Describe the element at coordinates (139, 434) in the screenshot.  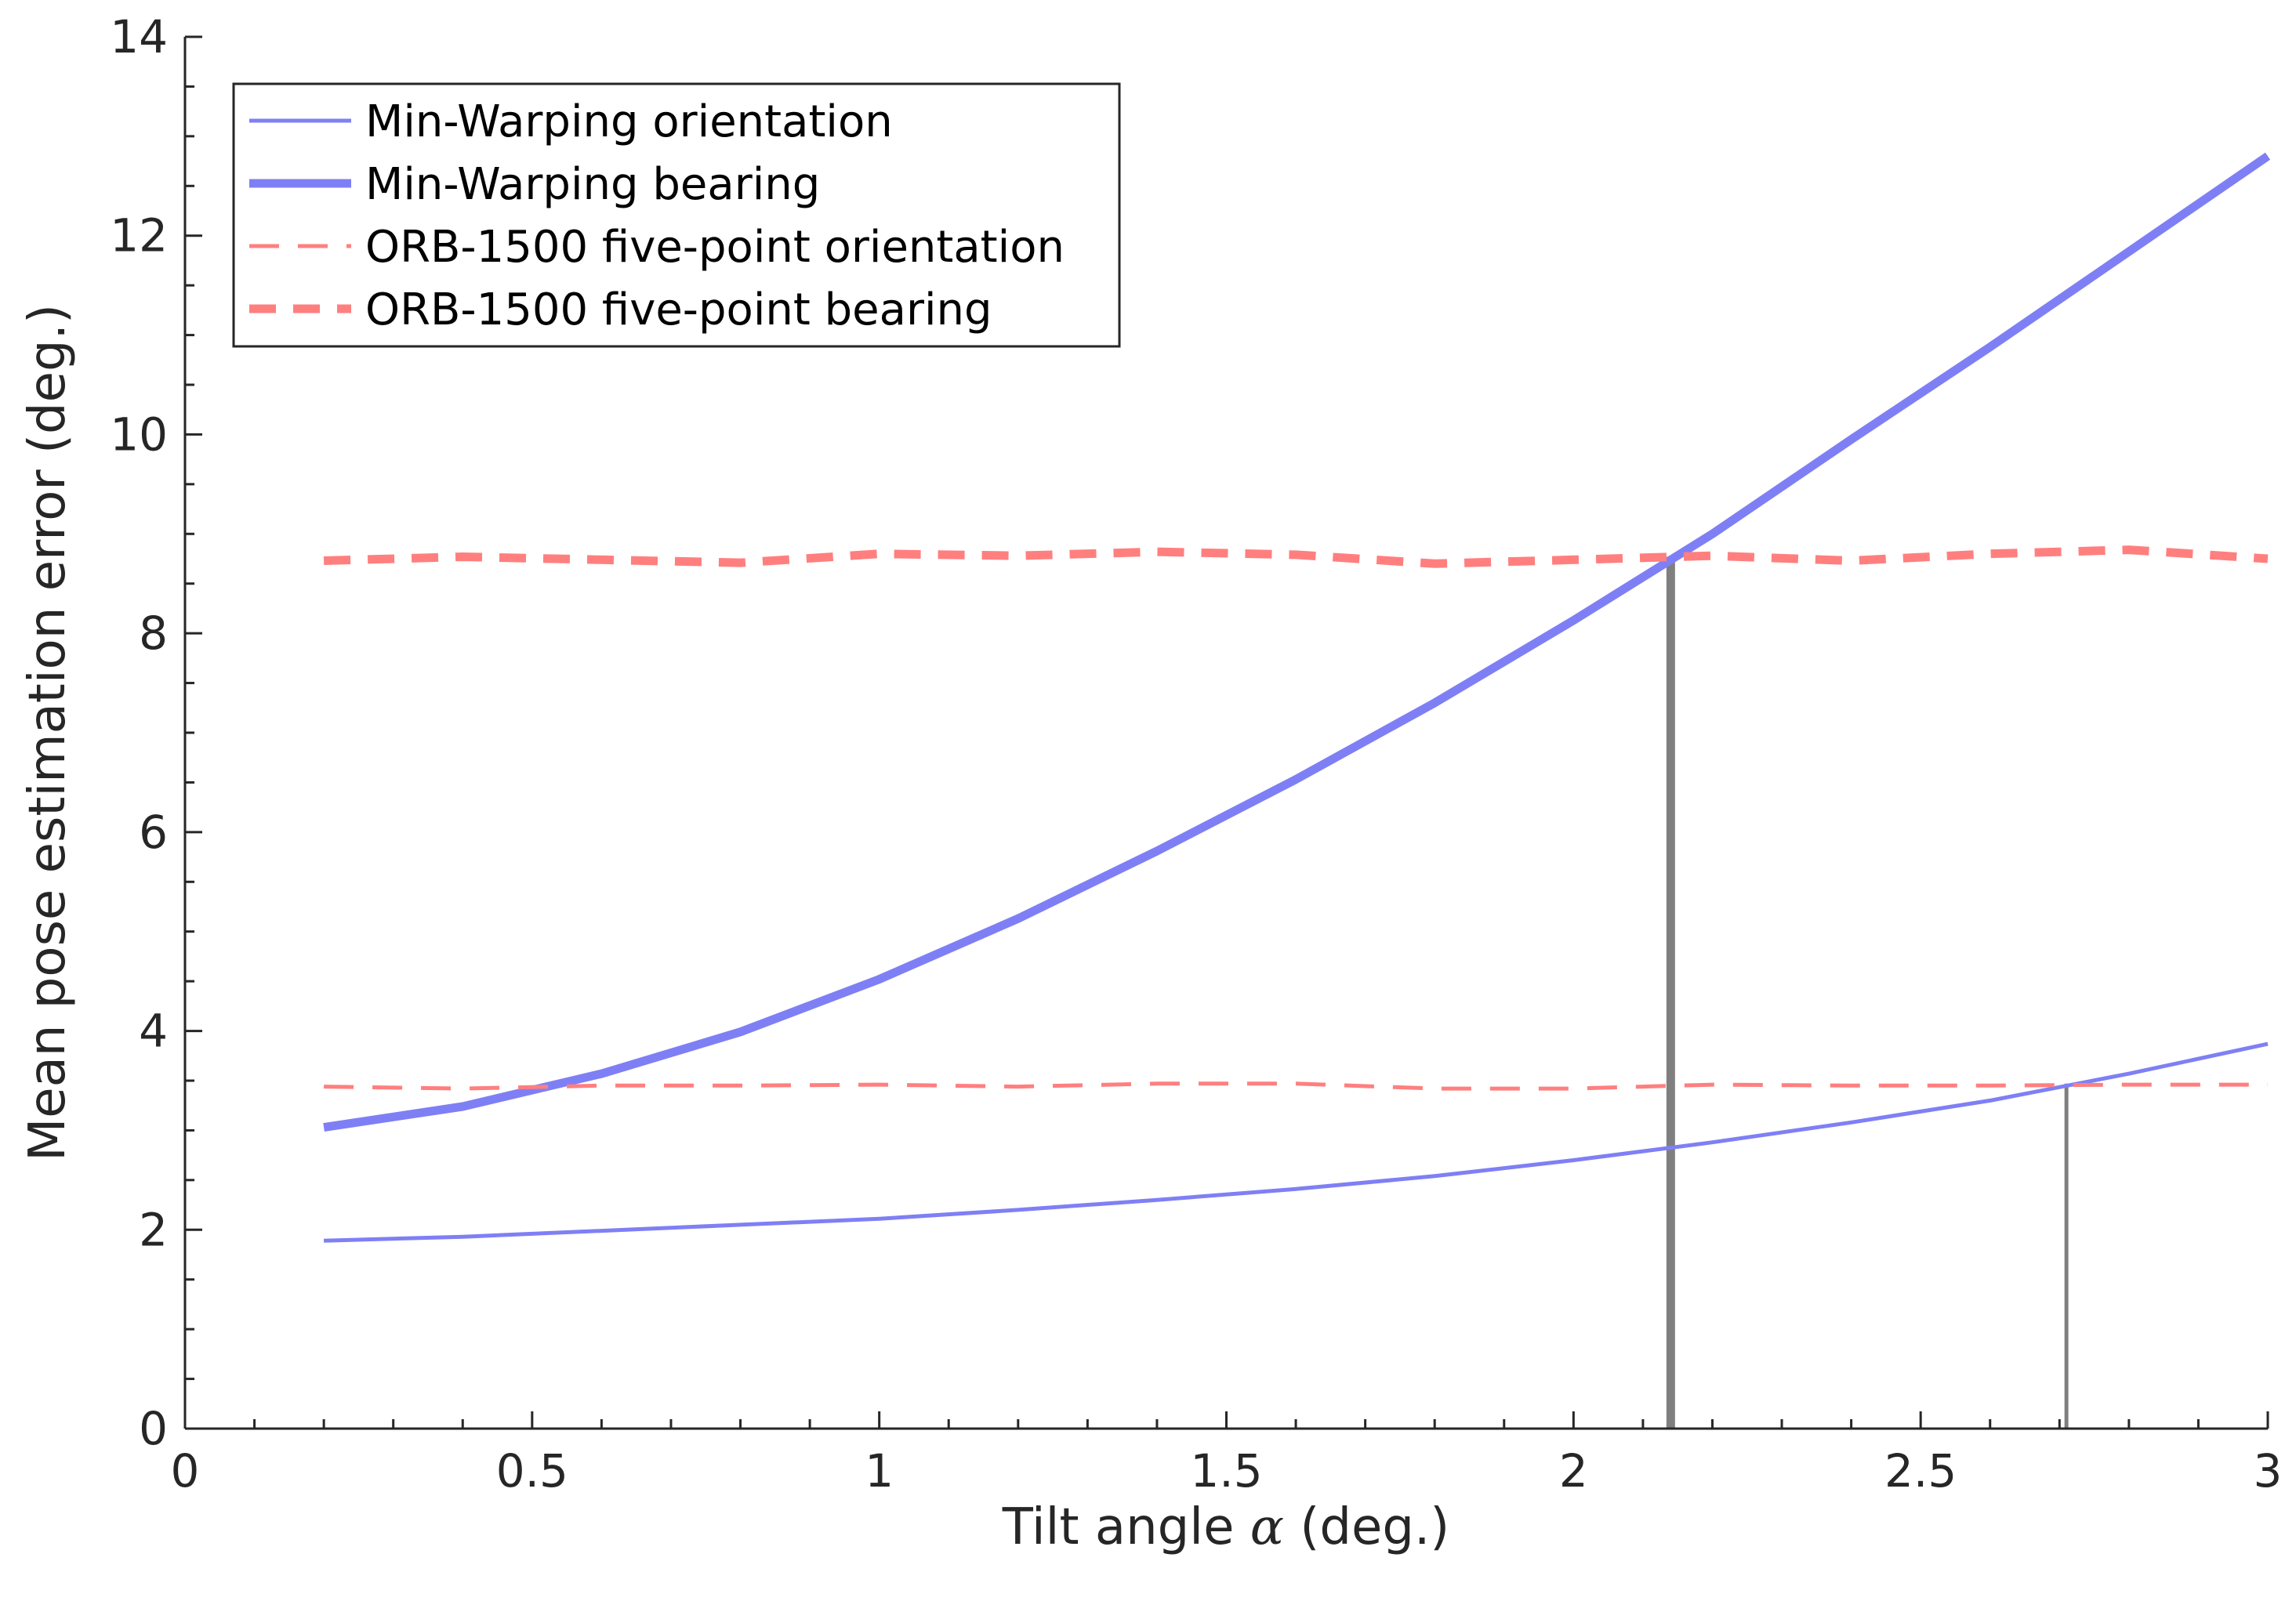
I see `y-tick-label: 10` at that location.